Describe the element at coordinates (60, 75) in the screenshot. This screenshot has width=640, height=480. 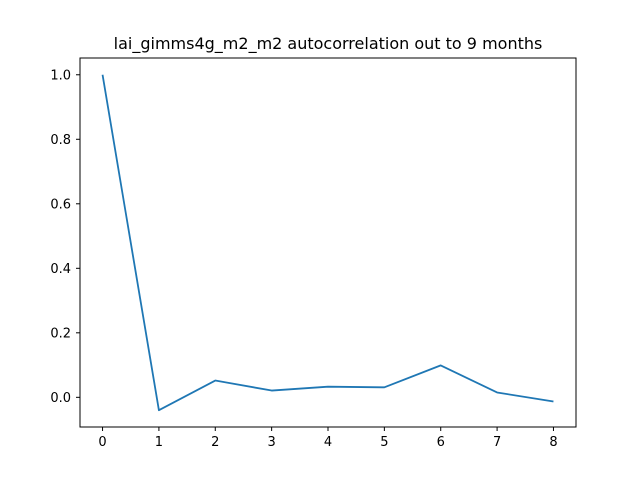
I see `y-tick-label: 1.0` at that location.